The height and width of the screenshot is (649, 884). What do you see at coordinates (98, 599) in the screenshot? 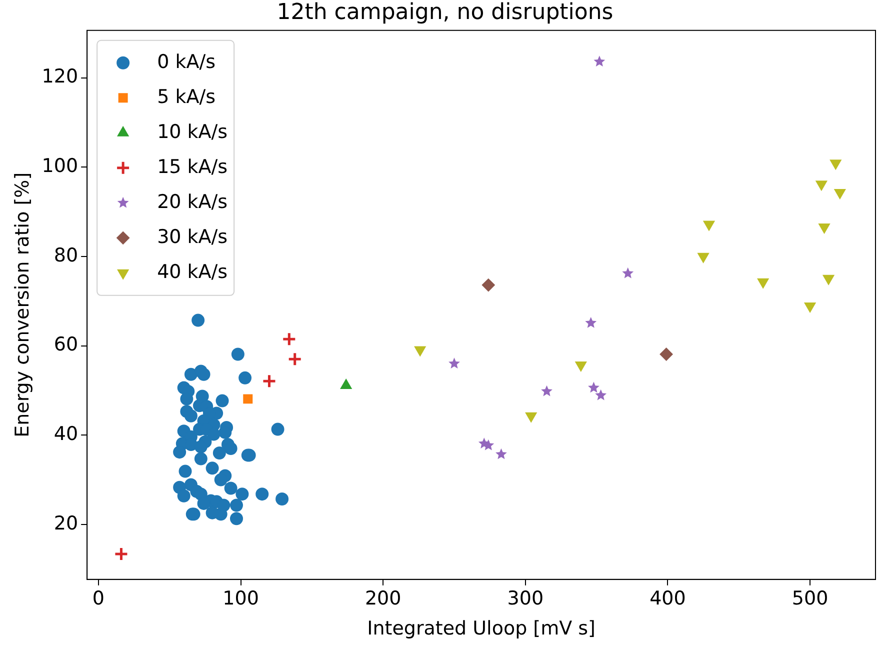
I see `x-tick-label: 0` at bounding box center [98, 599].